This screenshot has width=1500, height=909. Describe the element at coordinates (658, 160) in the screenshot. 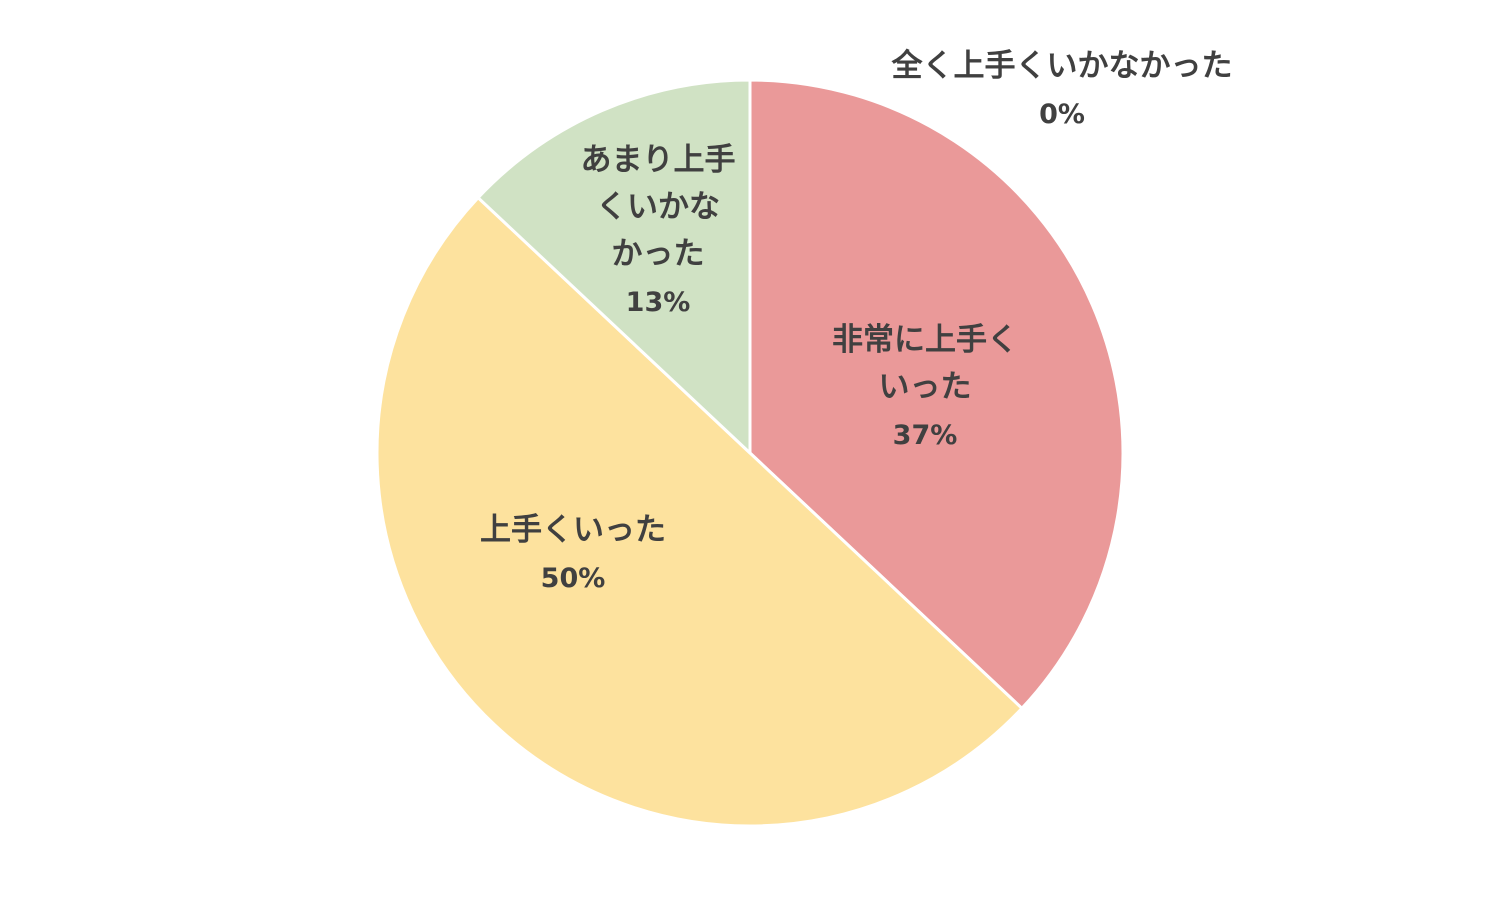

I see `slice-label-name: あまり上手` at that location.